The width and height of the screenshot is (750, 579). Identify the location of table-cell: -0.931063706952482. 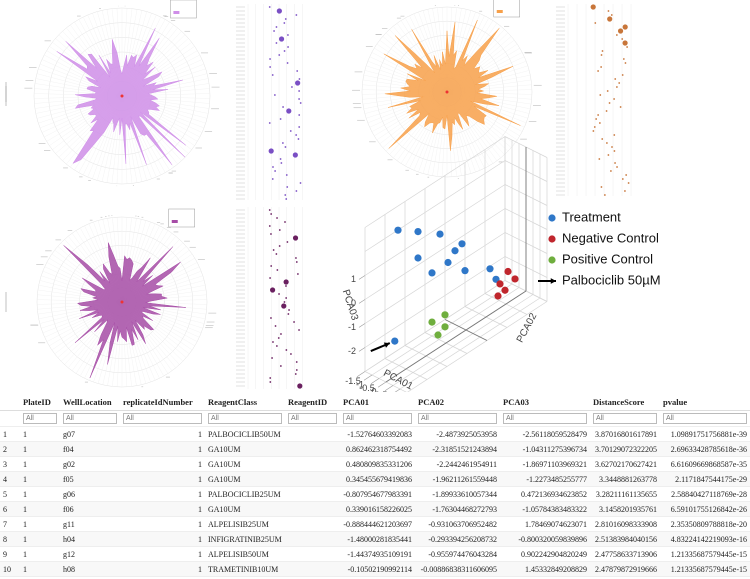
(457, 524).